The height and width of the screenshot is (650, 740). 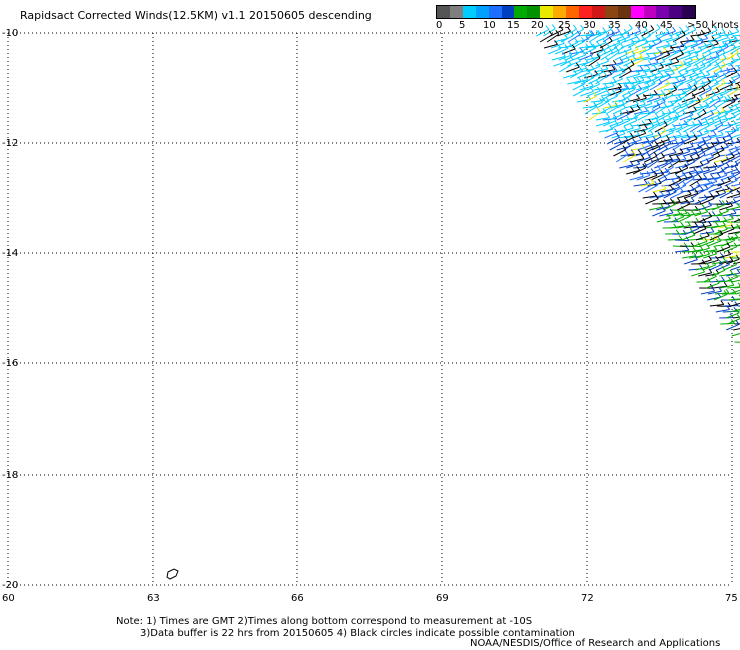 What do you see at coordinates (641, 25) in the screenshot?
I see `colorbar-label: 40` at bounding box center [641, 25].